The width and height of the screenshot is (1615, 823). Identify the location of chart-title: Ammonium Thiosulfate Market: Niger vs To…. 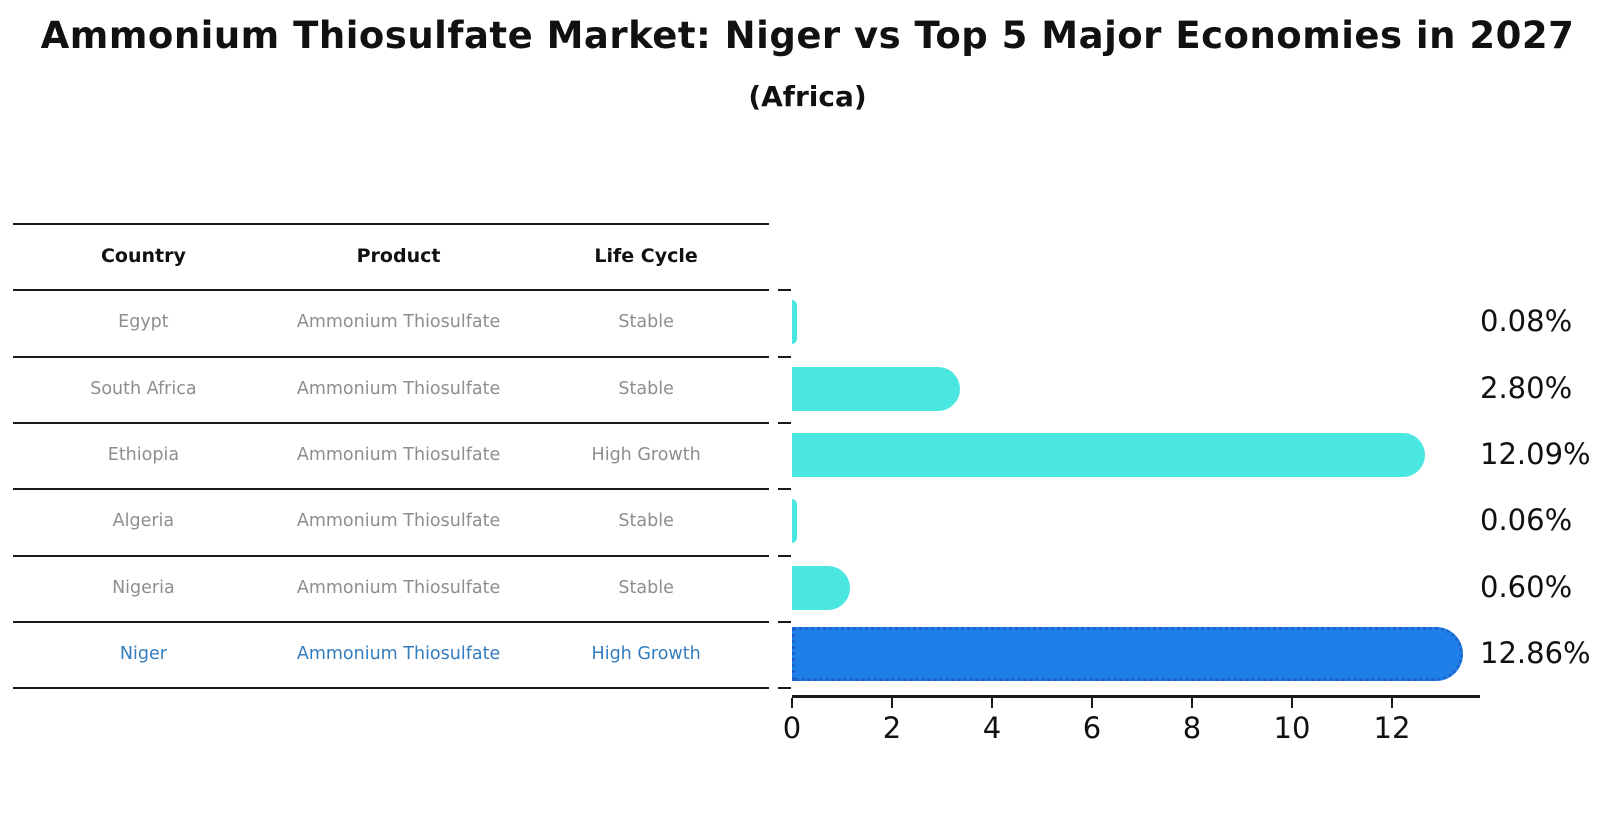
(807, 35).